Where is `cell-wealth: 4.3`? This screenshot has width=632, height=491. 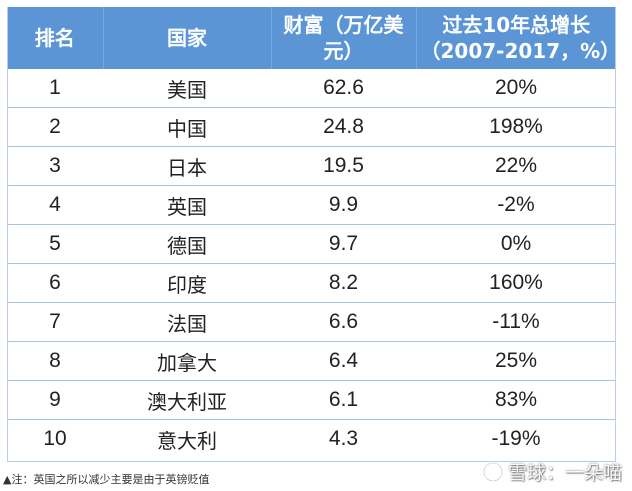 cell-wealth: 4.3 is located at coordinates (343, 438).